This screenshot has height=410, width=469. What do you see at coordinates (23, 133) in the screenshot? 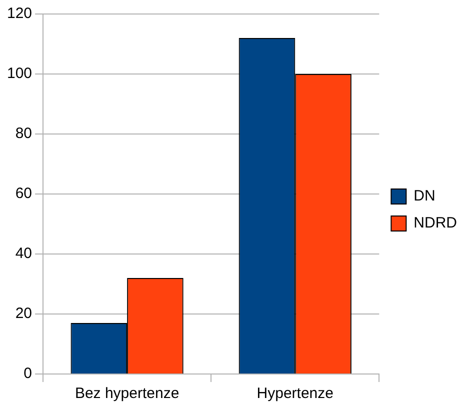
I see `y-tick-label: 80` at bounding box center [23, 133].